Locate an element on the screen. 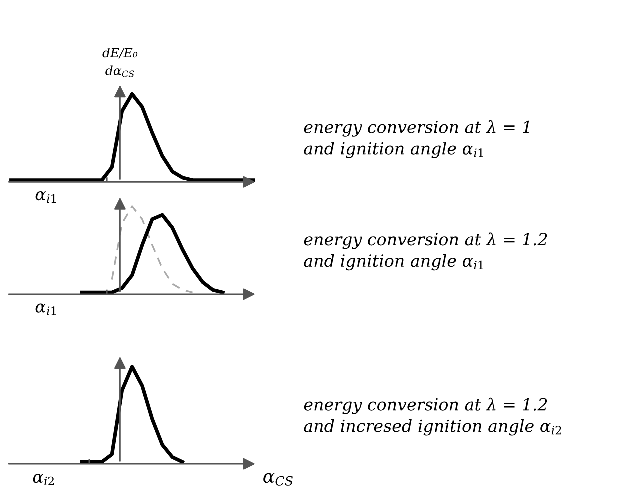 The image size is (630, 499). text: energy conversion at λ = 1 and ignition angle α$_{i1}$ is located at coordinates (417, 139).